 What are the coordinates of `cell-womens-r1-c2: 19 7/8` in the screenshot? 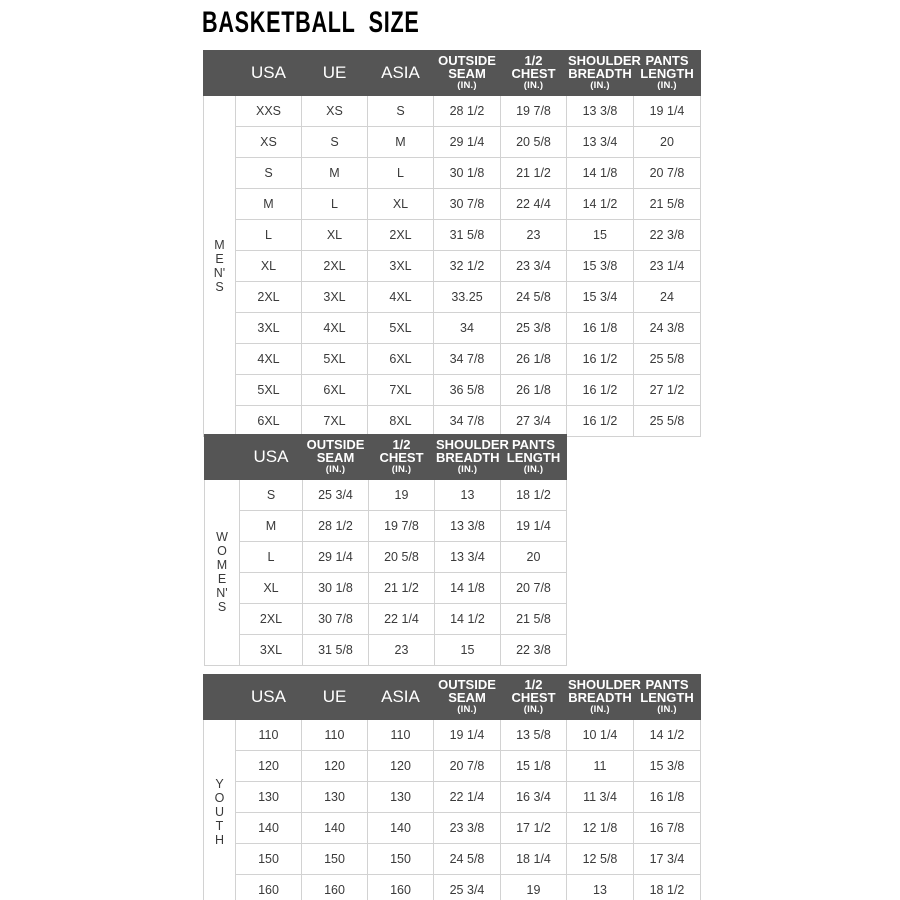 It's located at (401, 525).